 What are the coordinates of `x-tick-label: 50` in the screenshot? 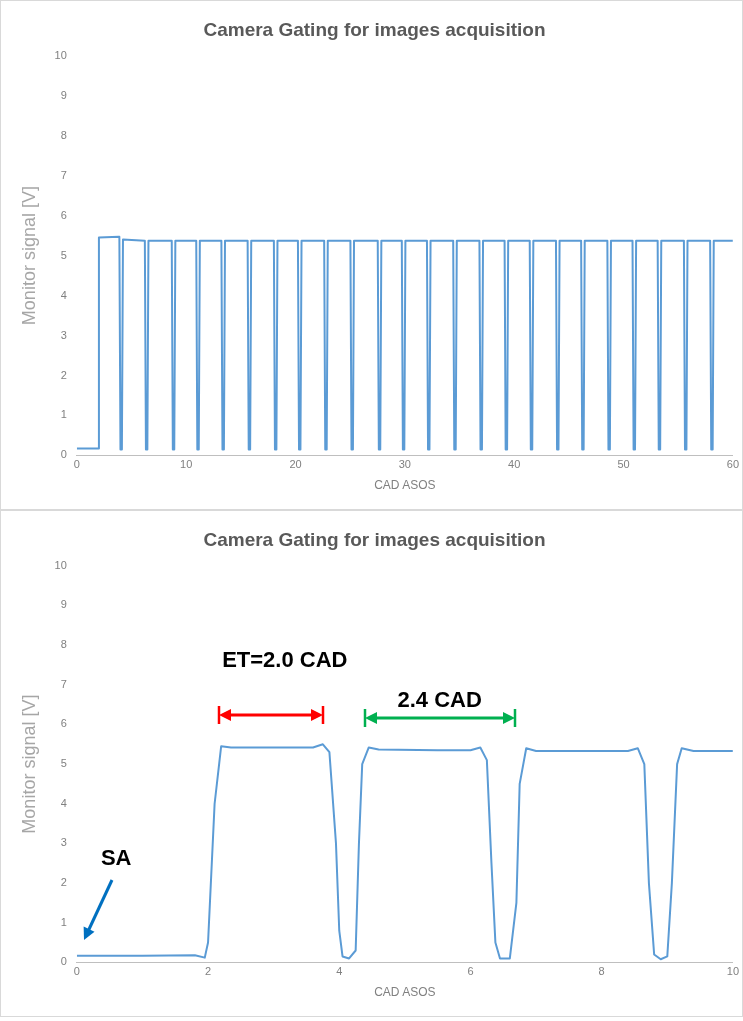 It's located at (623, 464).